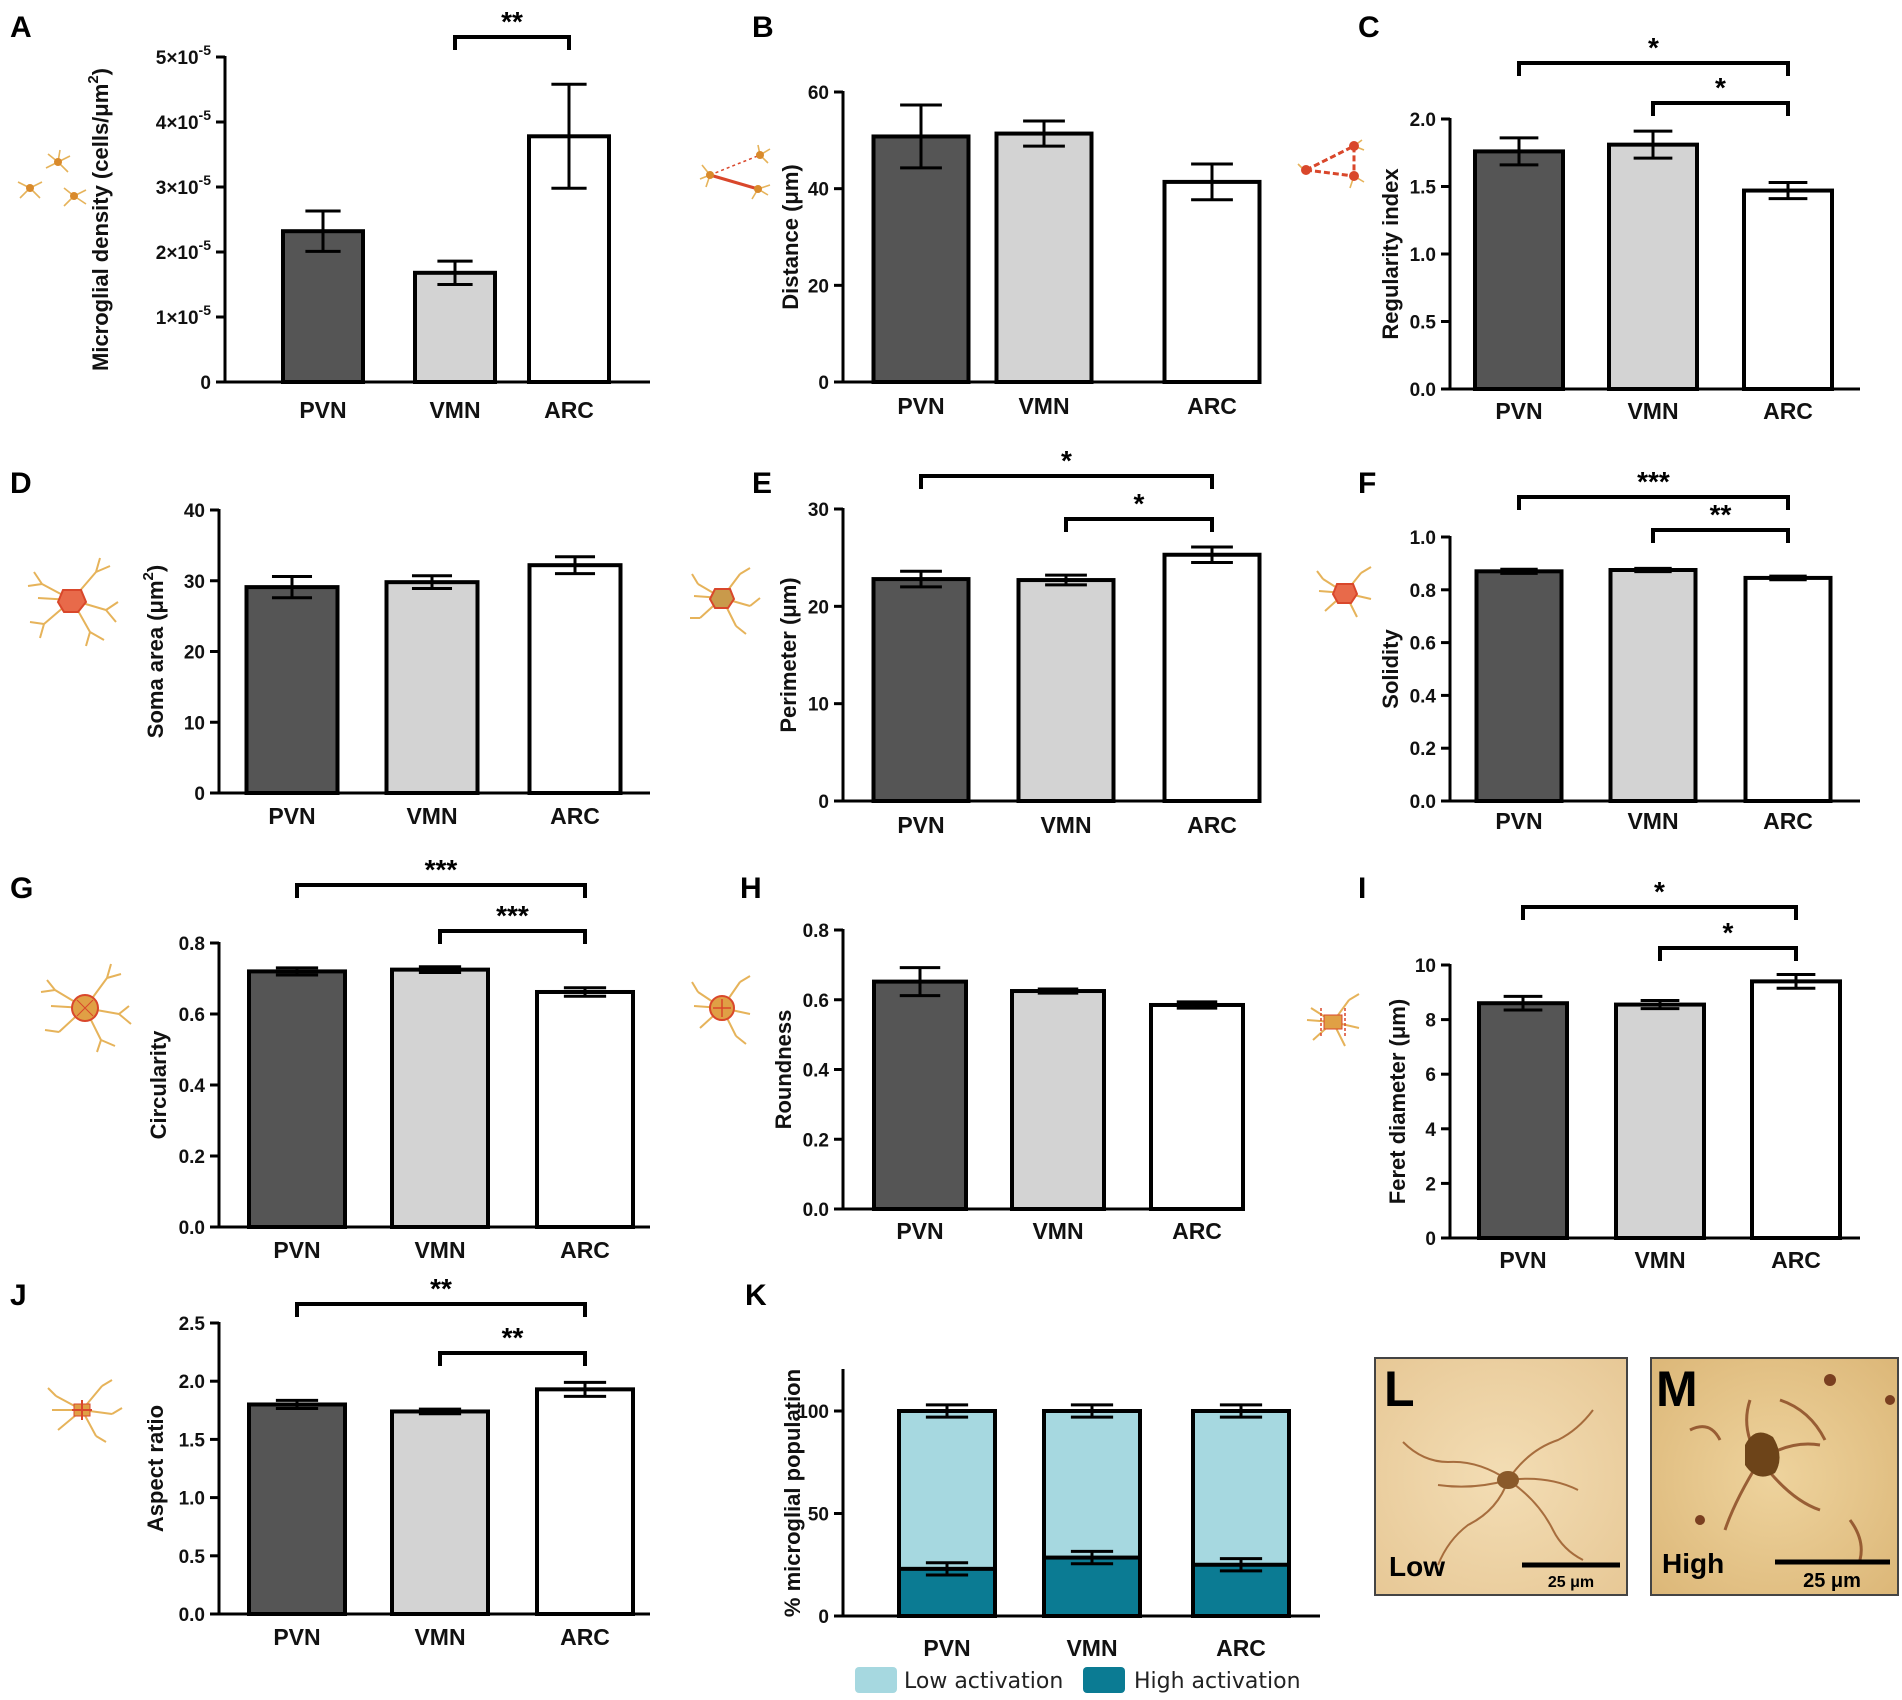 Image resolution: width=1902 pixels, height=1700 pixels. I want to click on legend: Low activation High activation, so click(1078, 1680).